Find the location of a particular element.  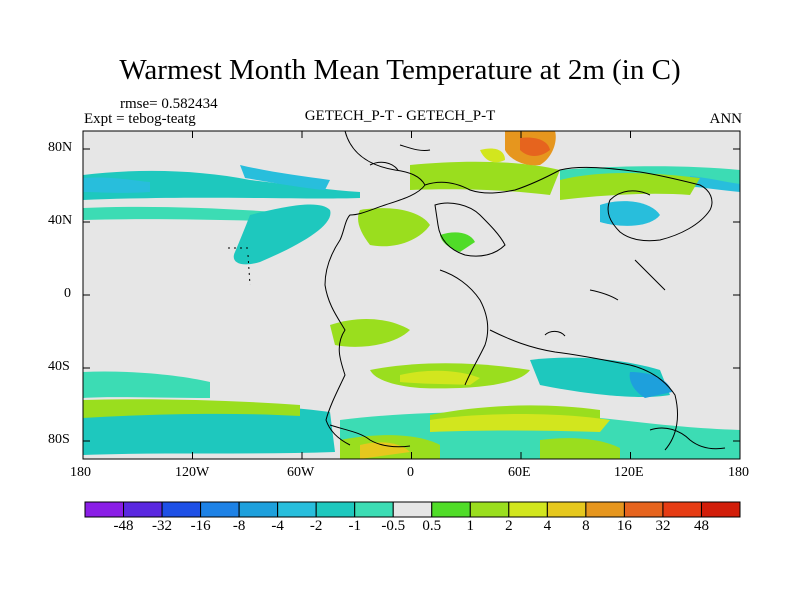

lon-label-60e: 60E is located at coordinates (519, 472).